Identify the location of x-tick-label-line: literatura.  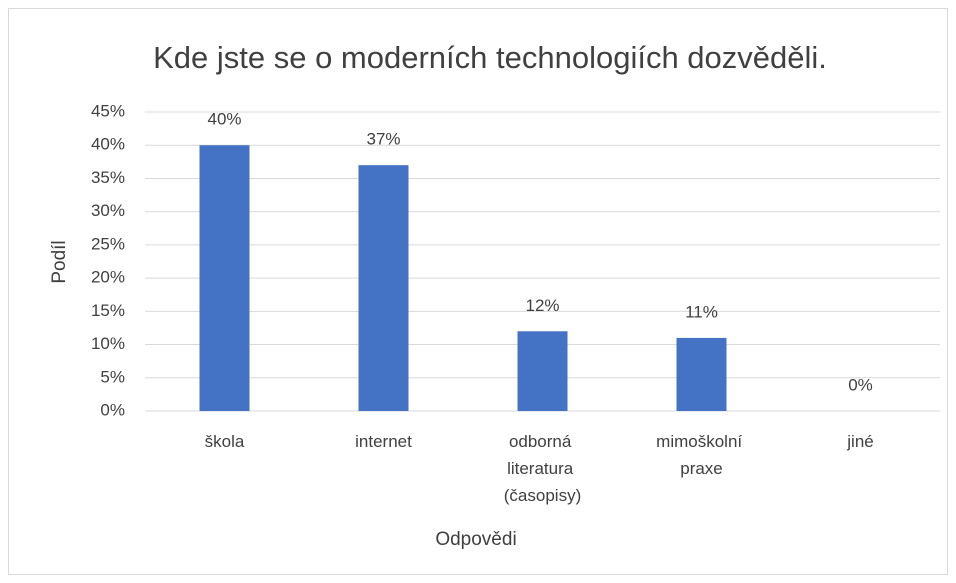
(542, 468).